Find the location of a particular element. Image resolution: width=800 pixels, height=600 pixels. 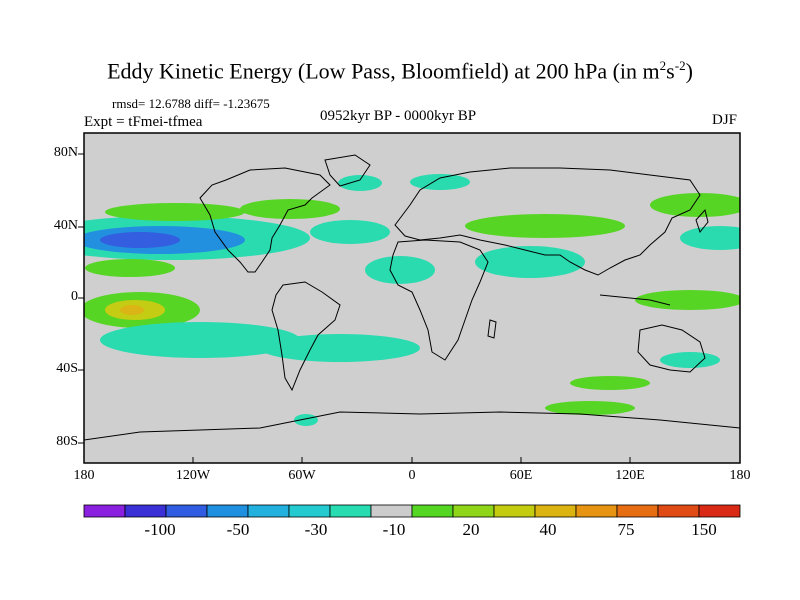

x-label-180w: 180 is located at coordinates (84, 475).